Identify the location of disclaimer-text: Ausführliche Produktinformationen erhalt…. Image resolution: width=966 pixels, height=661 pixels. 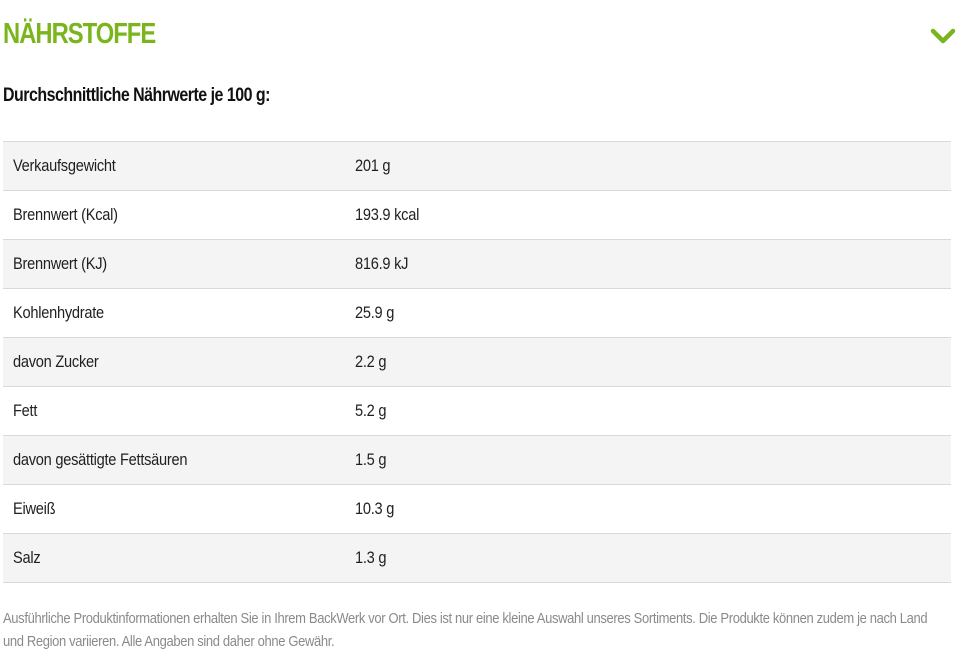
(465, 630).